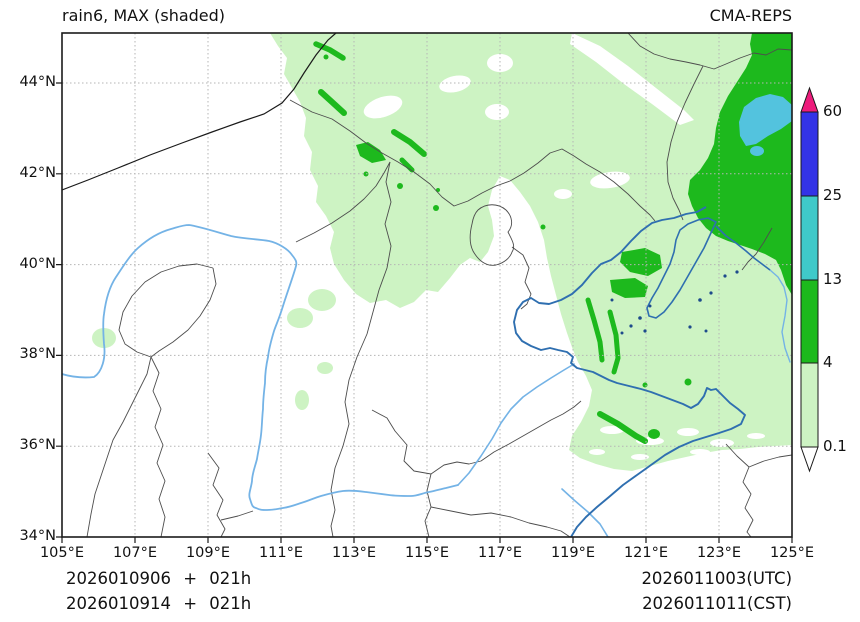 The height and width of the screenshot is (622, 860). Describe the element at coordinates (780, 316) in the screenshot. I see `river-northeast` at that location.